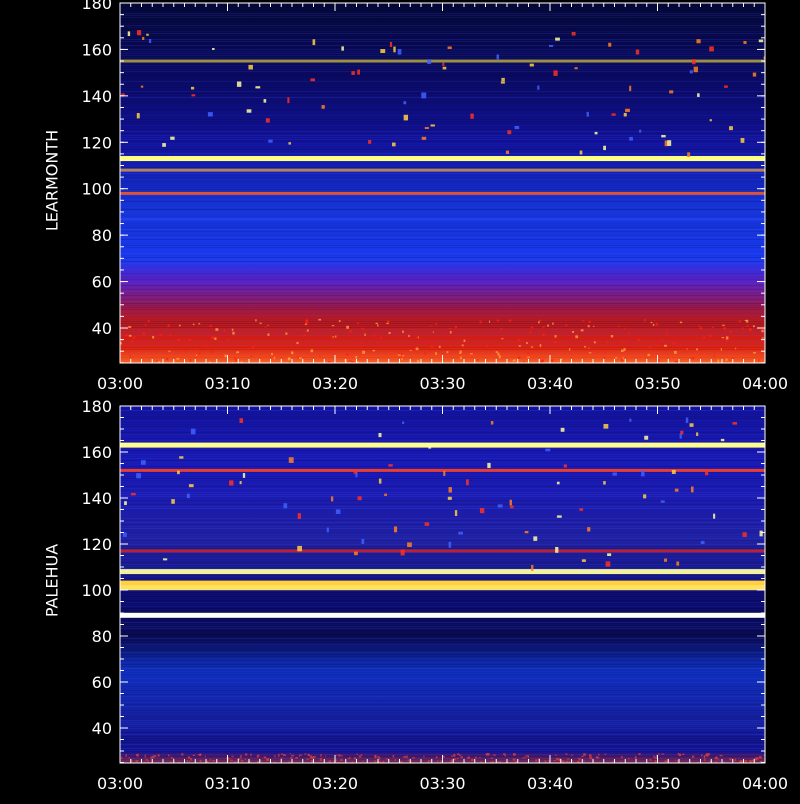 The image size is (800, 804). I want to click on x-tick-label: 03:00, so click(120, 383).